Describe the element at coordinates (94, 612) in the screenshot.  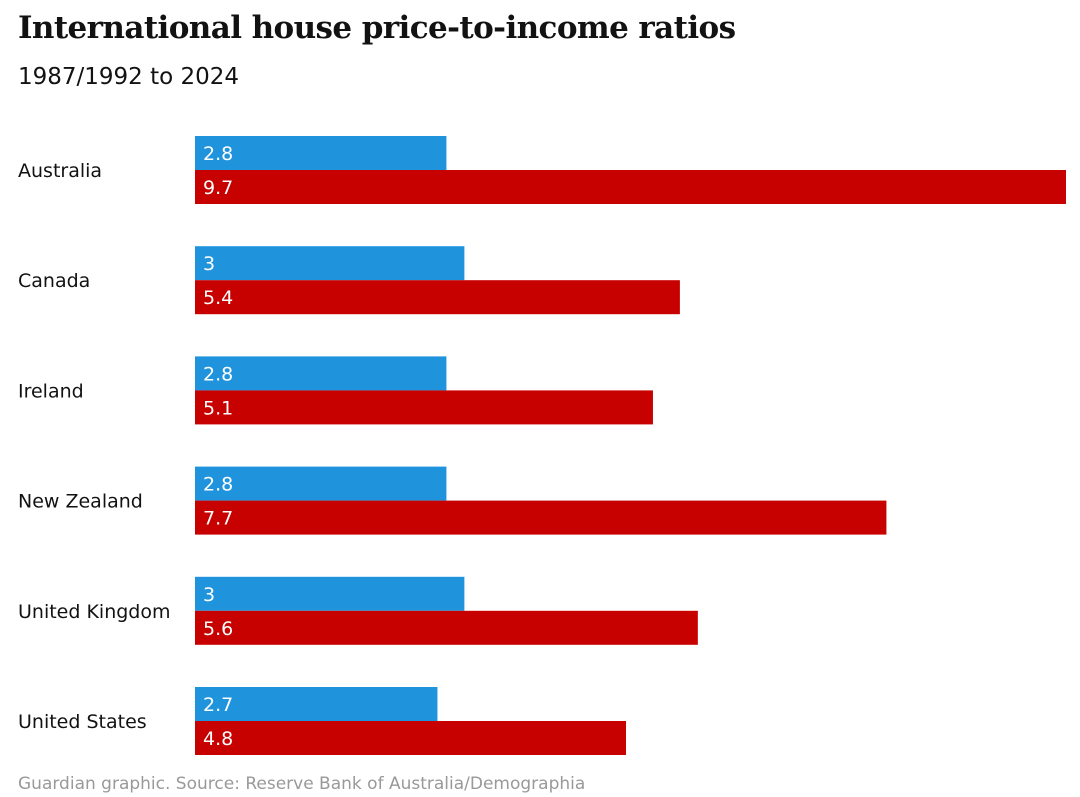
I see `category-label: United Kingdom` at that location.